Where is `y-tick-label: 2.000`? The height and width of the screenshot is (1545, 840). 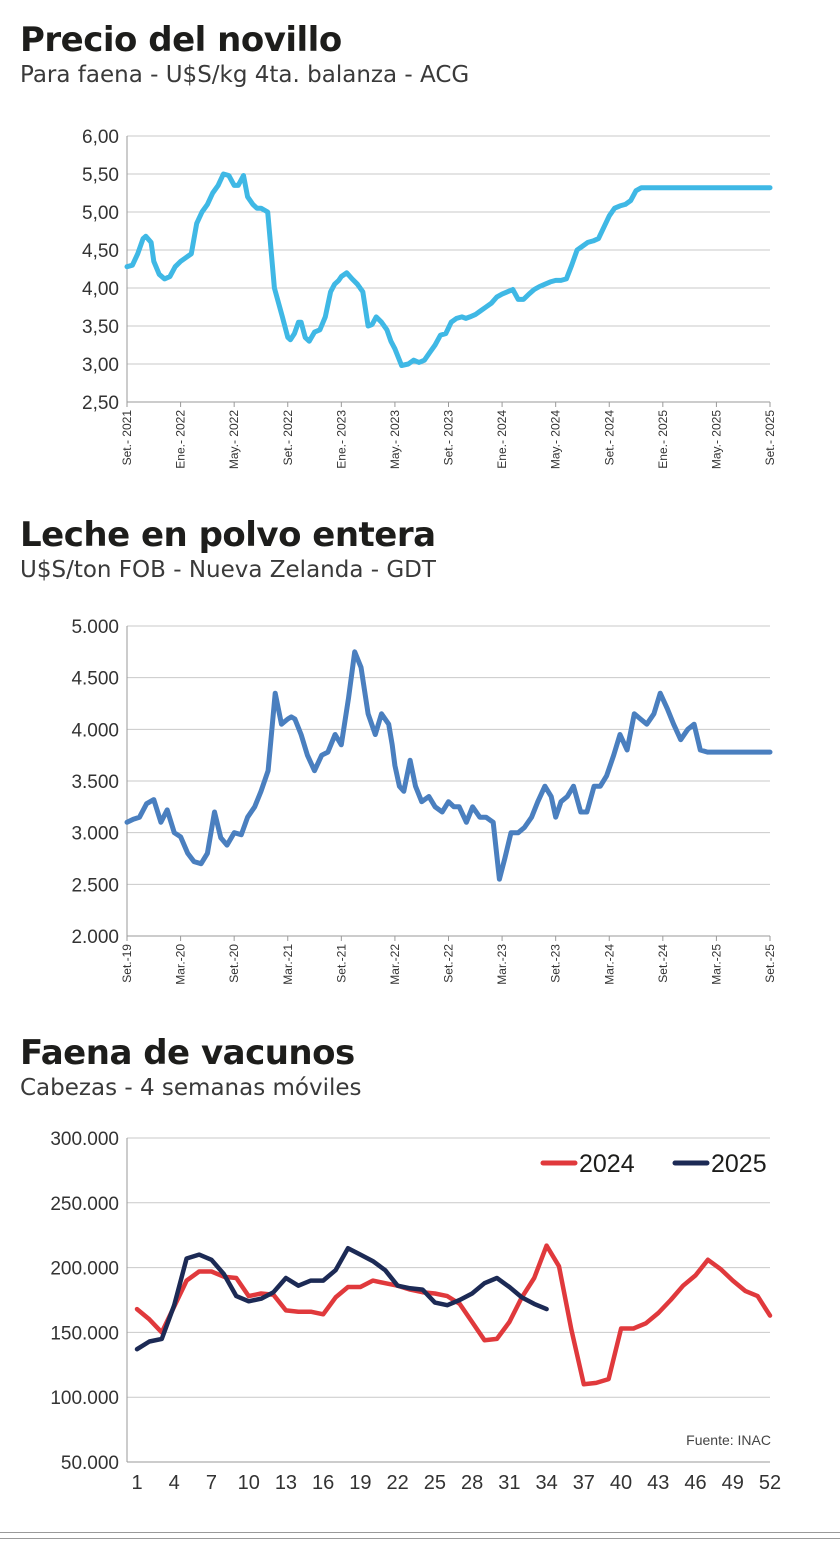
y-tick-label: 2.000 is located at coordinates (95, 937).